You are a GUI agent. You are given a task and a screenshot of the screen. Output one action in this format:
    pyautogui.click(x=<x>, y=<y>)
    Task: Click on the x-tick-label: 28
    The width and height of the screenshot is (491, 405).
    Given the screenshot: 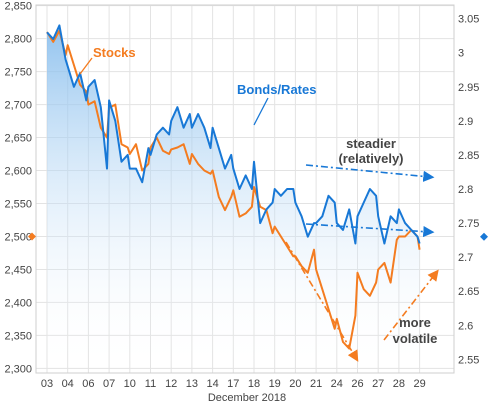 What is the action you would take?
    pyautogui.click(x=399, y=384)
    